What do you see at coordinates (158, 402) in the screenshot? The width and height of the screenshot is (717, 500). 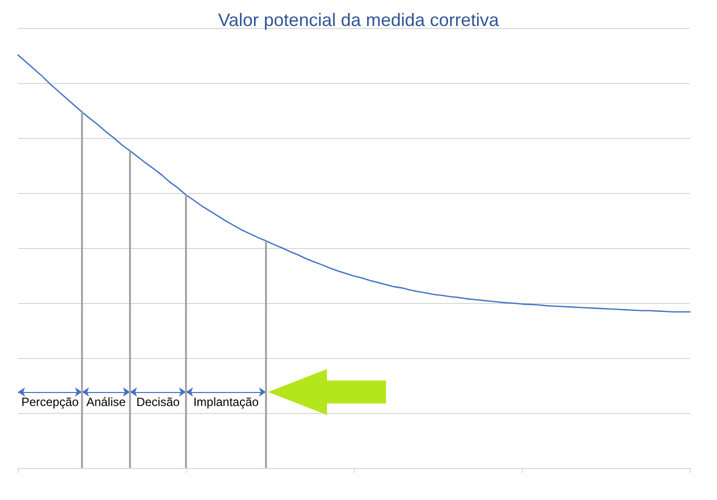 I see `annotation: Decisão` at bounding box center [158, 402].